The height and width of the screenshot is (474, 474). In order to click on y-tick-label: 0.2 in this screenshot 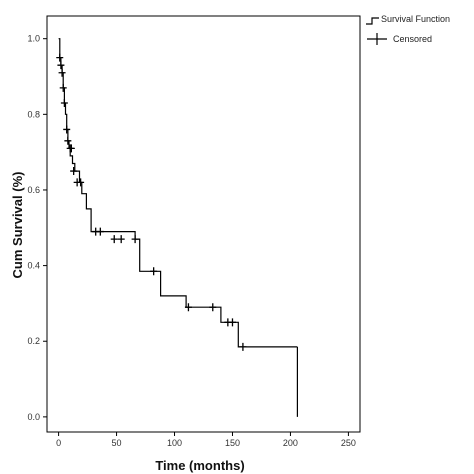, I will do `click(33, 341)`.